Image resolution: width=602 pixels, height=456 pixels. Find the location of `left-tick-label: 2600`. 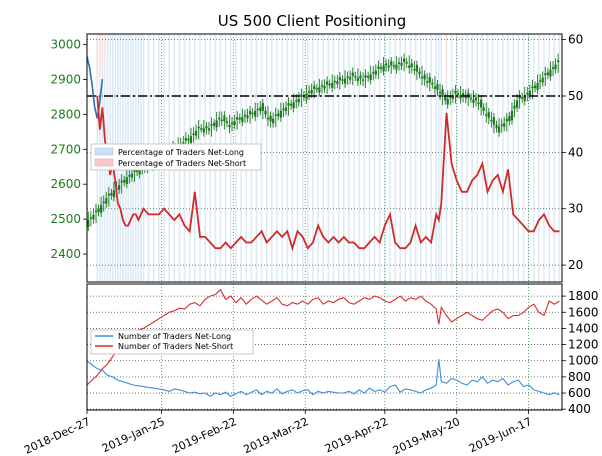

left-tick-label: 2600 is located at coordinates (65, 184).